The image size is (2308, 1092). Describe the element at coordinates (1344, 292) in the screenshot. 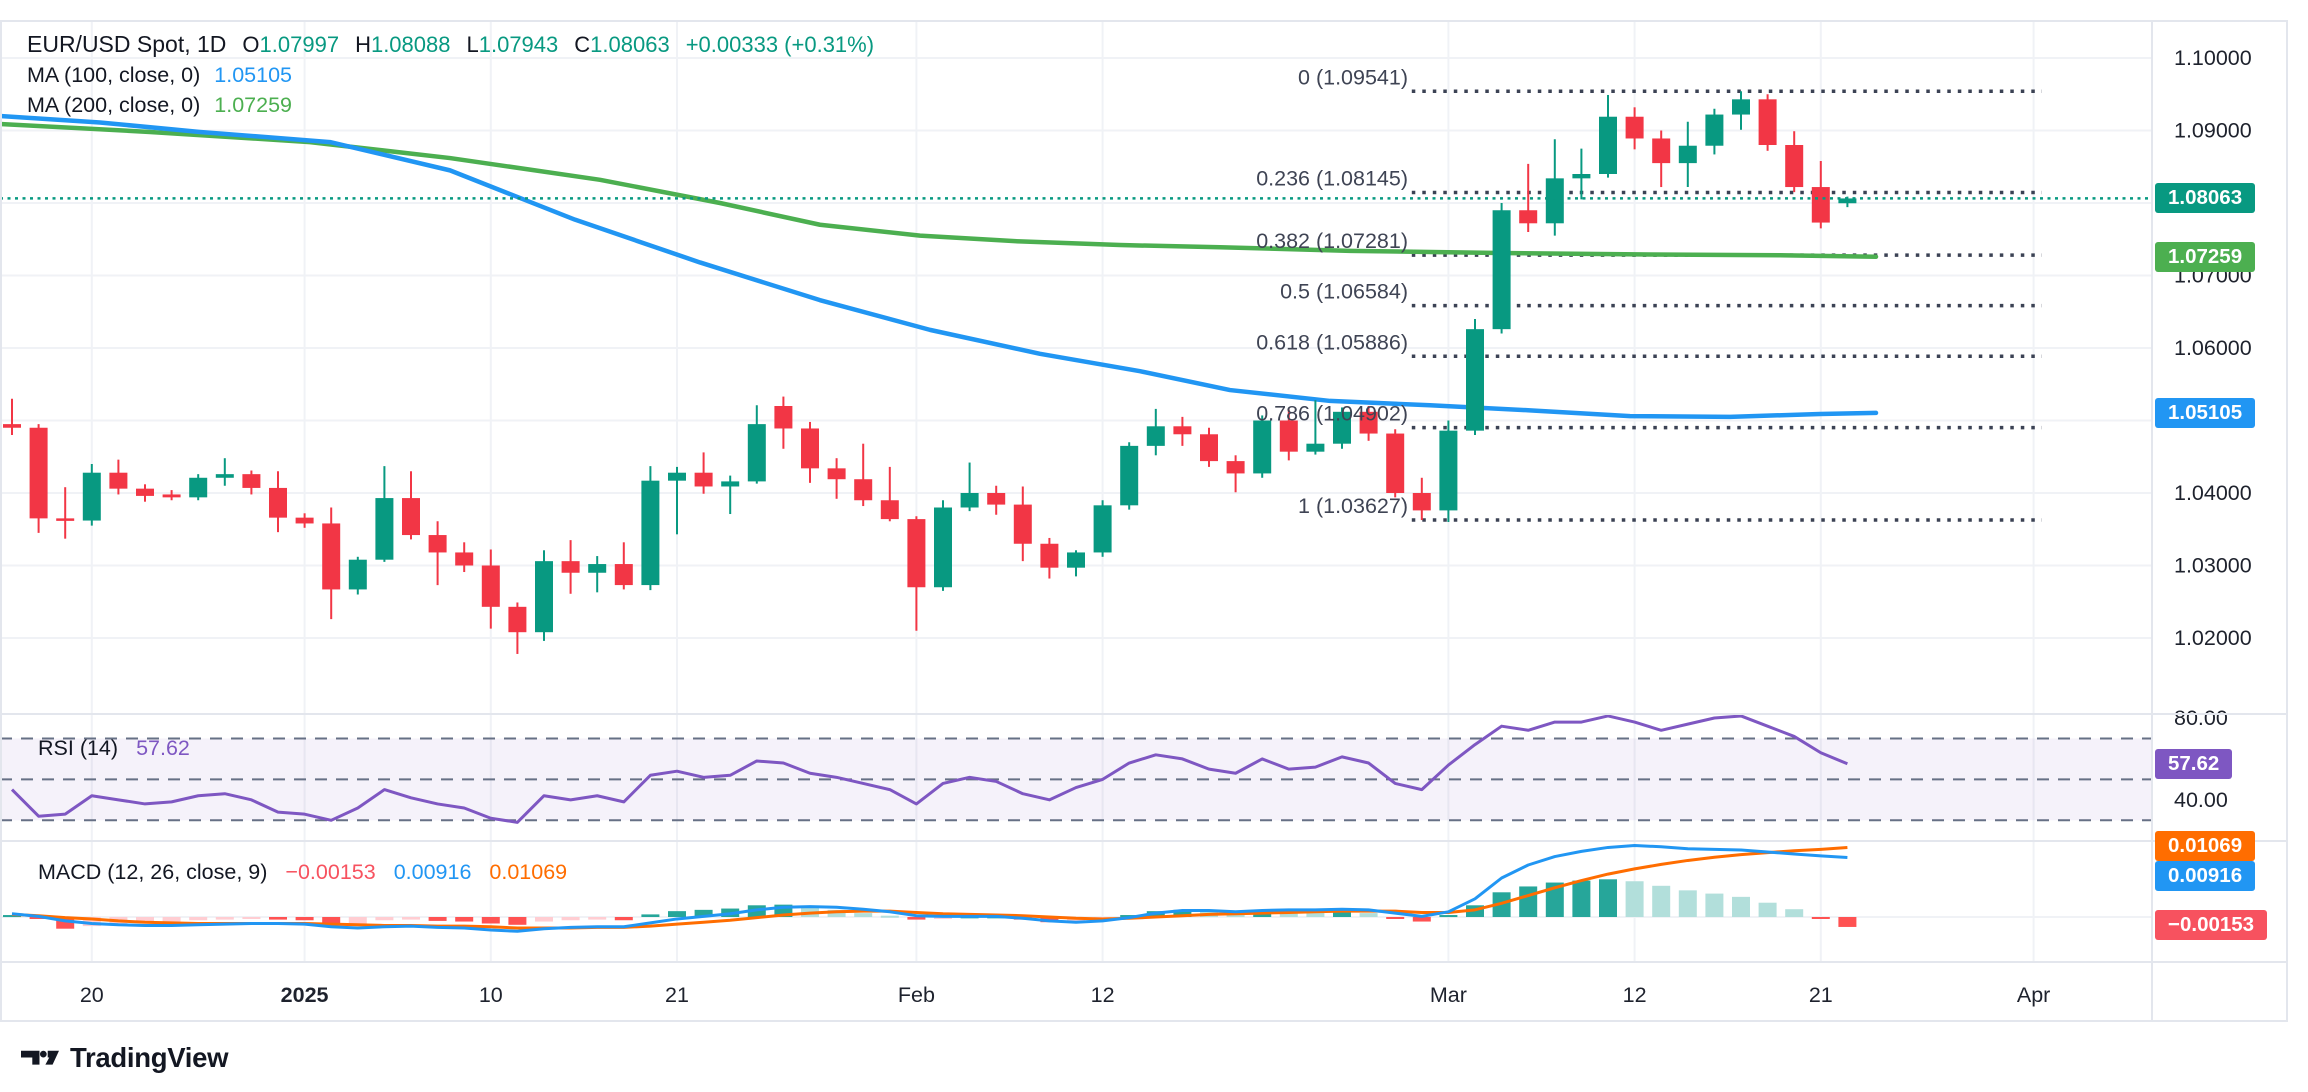

I see `svg-text: 0.5 (1.06584)` at that location.